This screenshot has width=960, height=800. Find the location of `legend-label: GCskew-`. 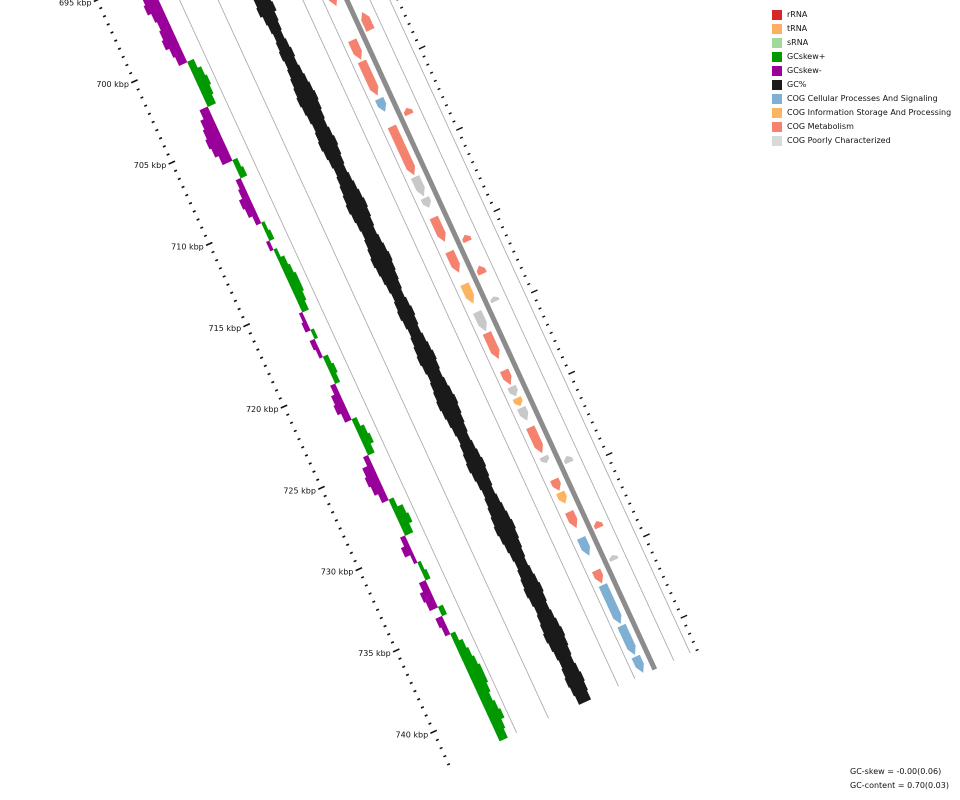

legend-label: GCskew- is located at coordinates (804, 70).